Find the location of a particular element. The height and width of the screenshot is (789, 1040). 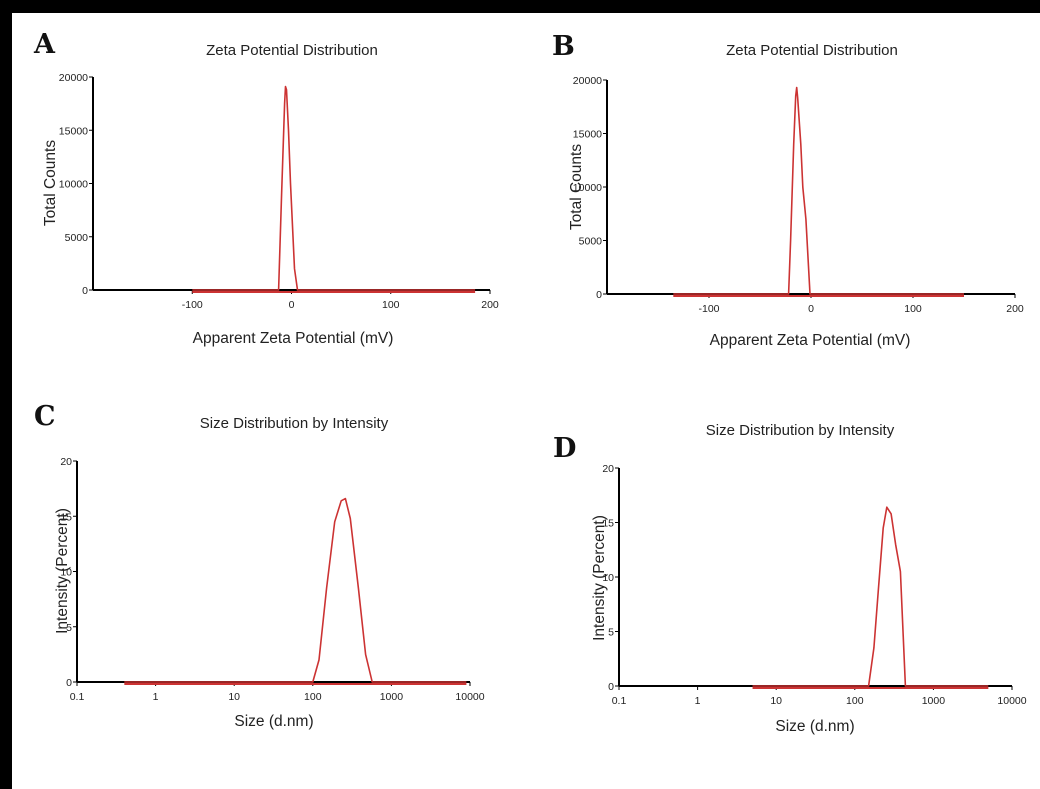

panel-b-xtick-label: 0 is located at coordinates (811, 309).